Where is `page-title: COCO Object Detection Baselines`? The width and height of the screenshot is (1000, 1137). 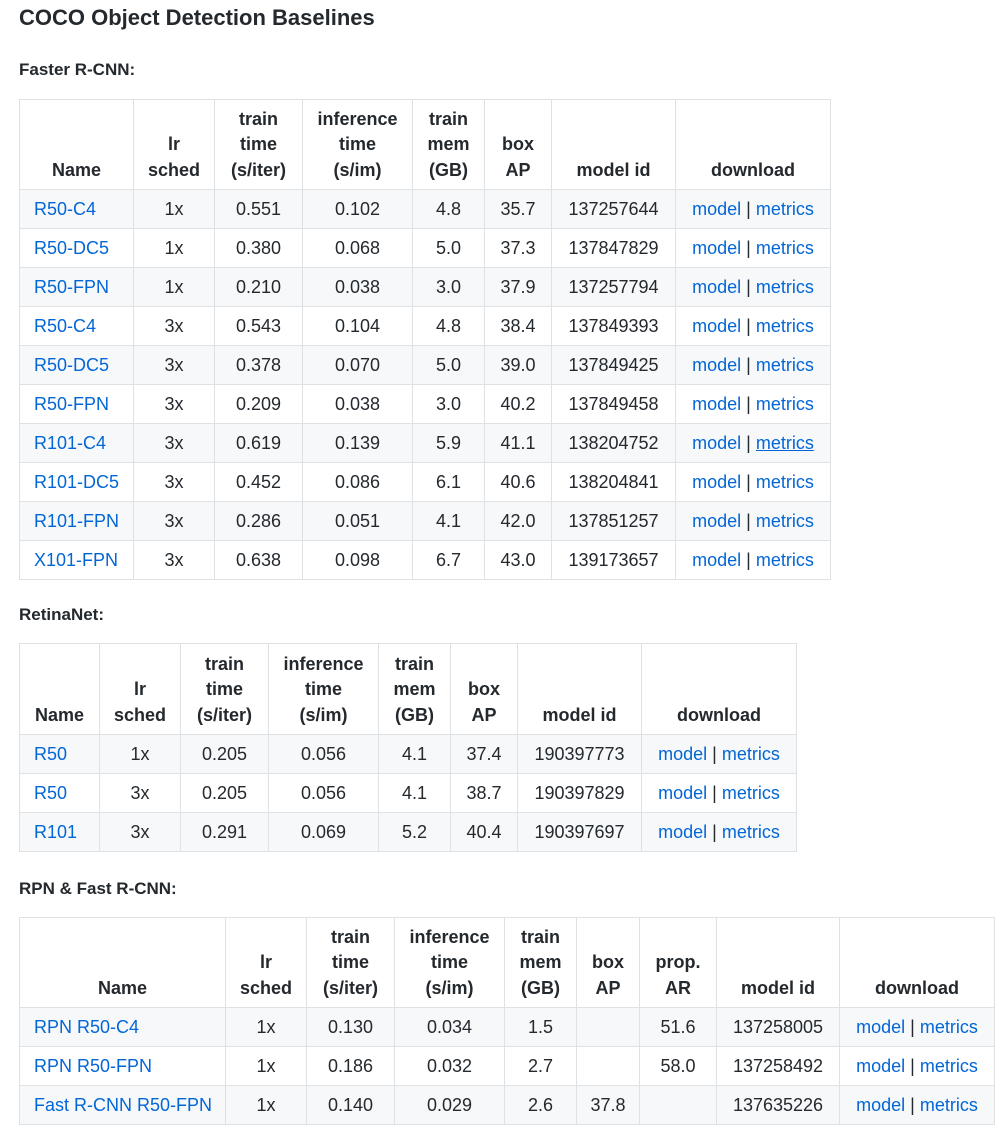 page-title: COCO Object Detection Baselines is located at coordinates (197, 17).